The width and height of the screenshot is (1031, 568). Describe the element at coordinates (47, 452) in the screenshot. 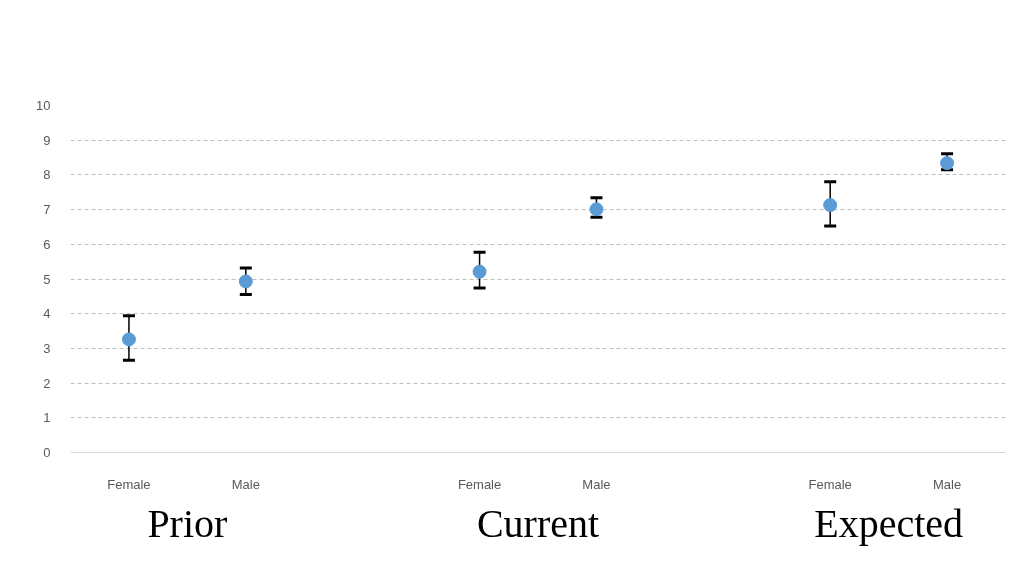

I see `y-tick-label: 0` at that location.